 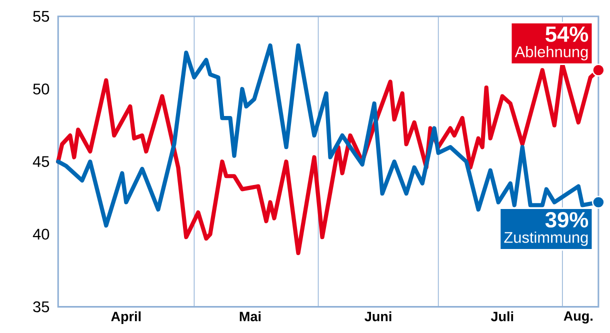 What do you see at coordinates (378, 316) in the screenshot?
I see `x-tick-label: Juni` at bounding box center [378, 316].